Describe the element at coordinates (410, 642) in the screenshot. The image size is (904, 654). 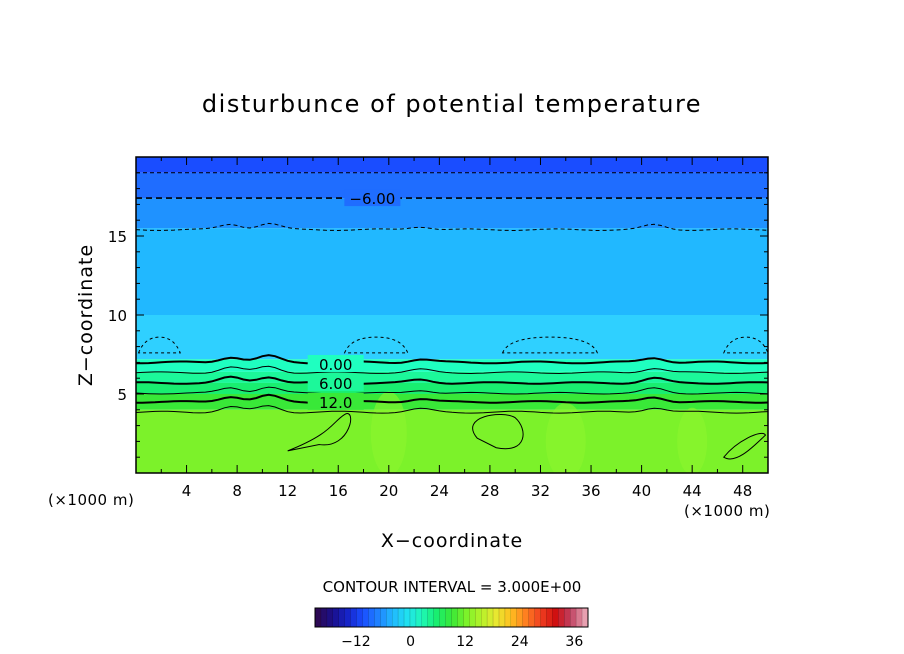
I see `colorbar-tick-label-1: 0` at that location.